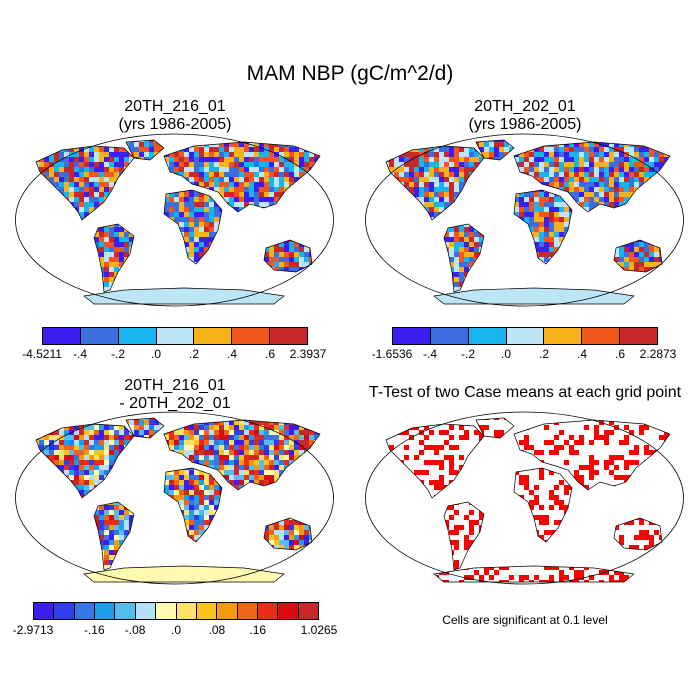 Image resolution: width=700 pixels, height=700 pixels. I want to click on colorbar-bottom-left, so click(176, 611).